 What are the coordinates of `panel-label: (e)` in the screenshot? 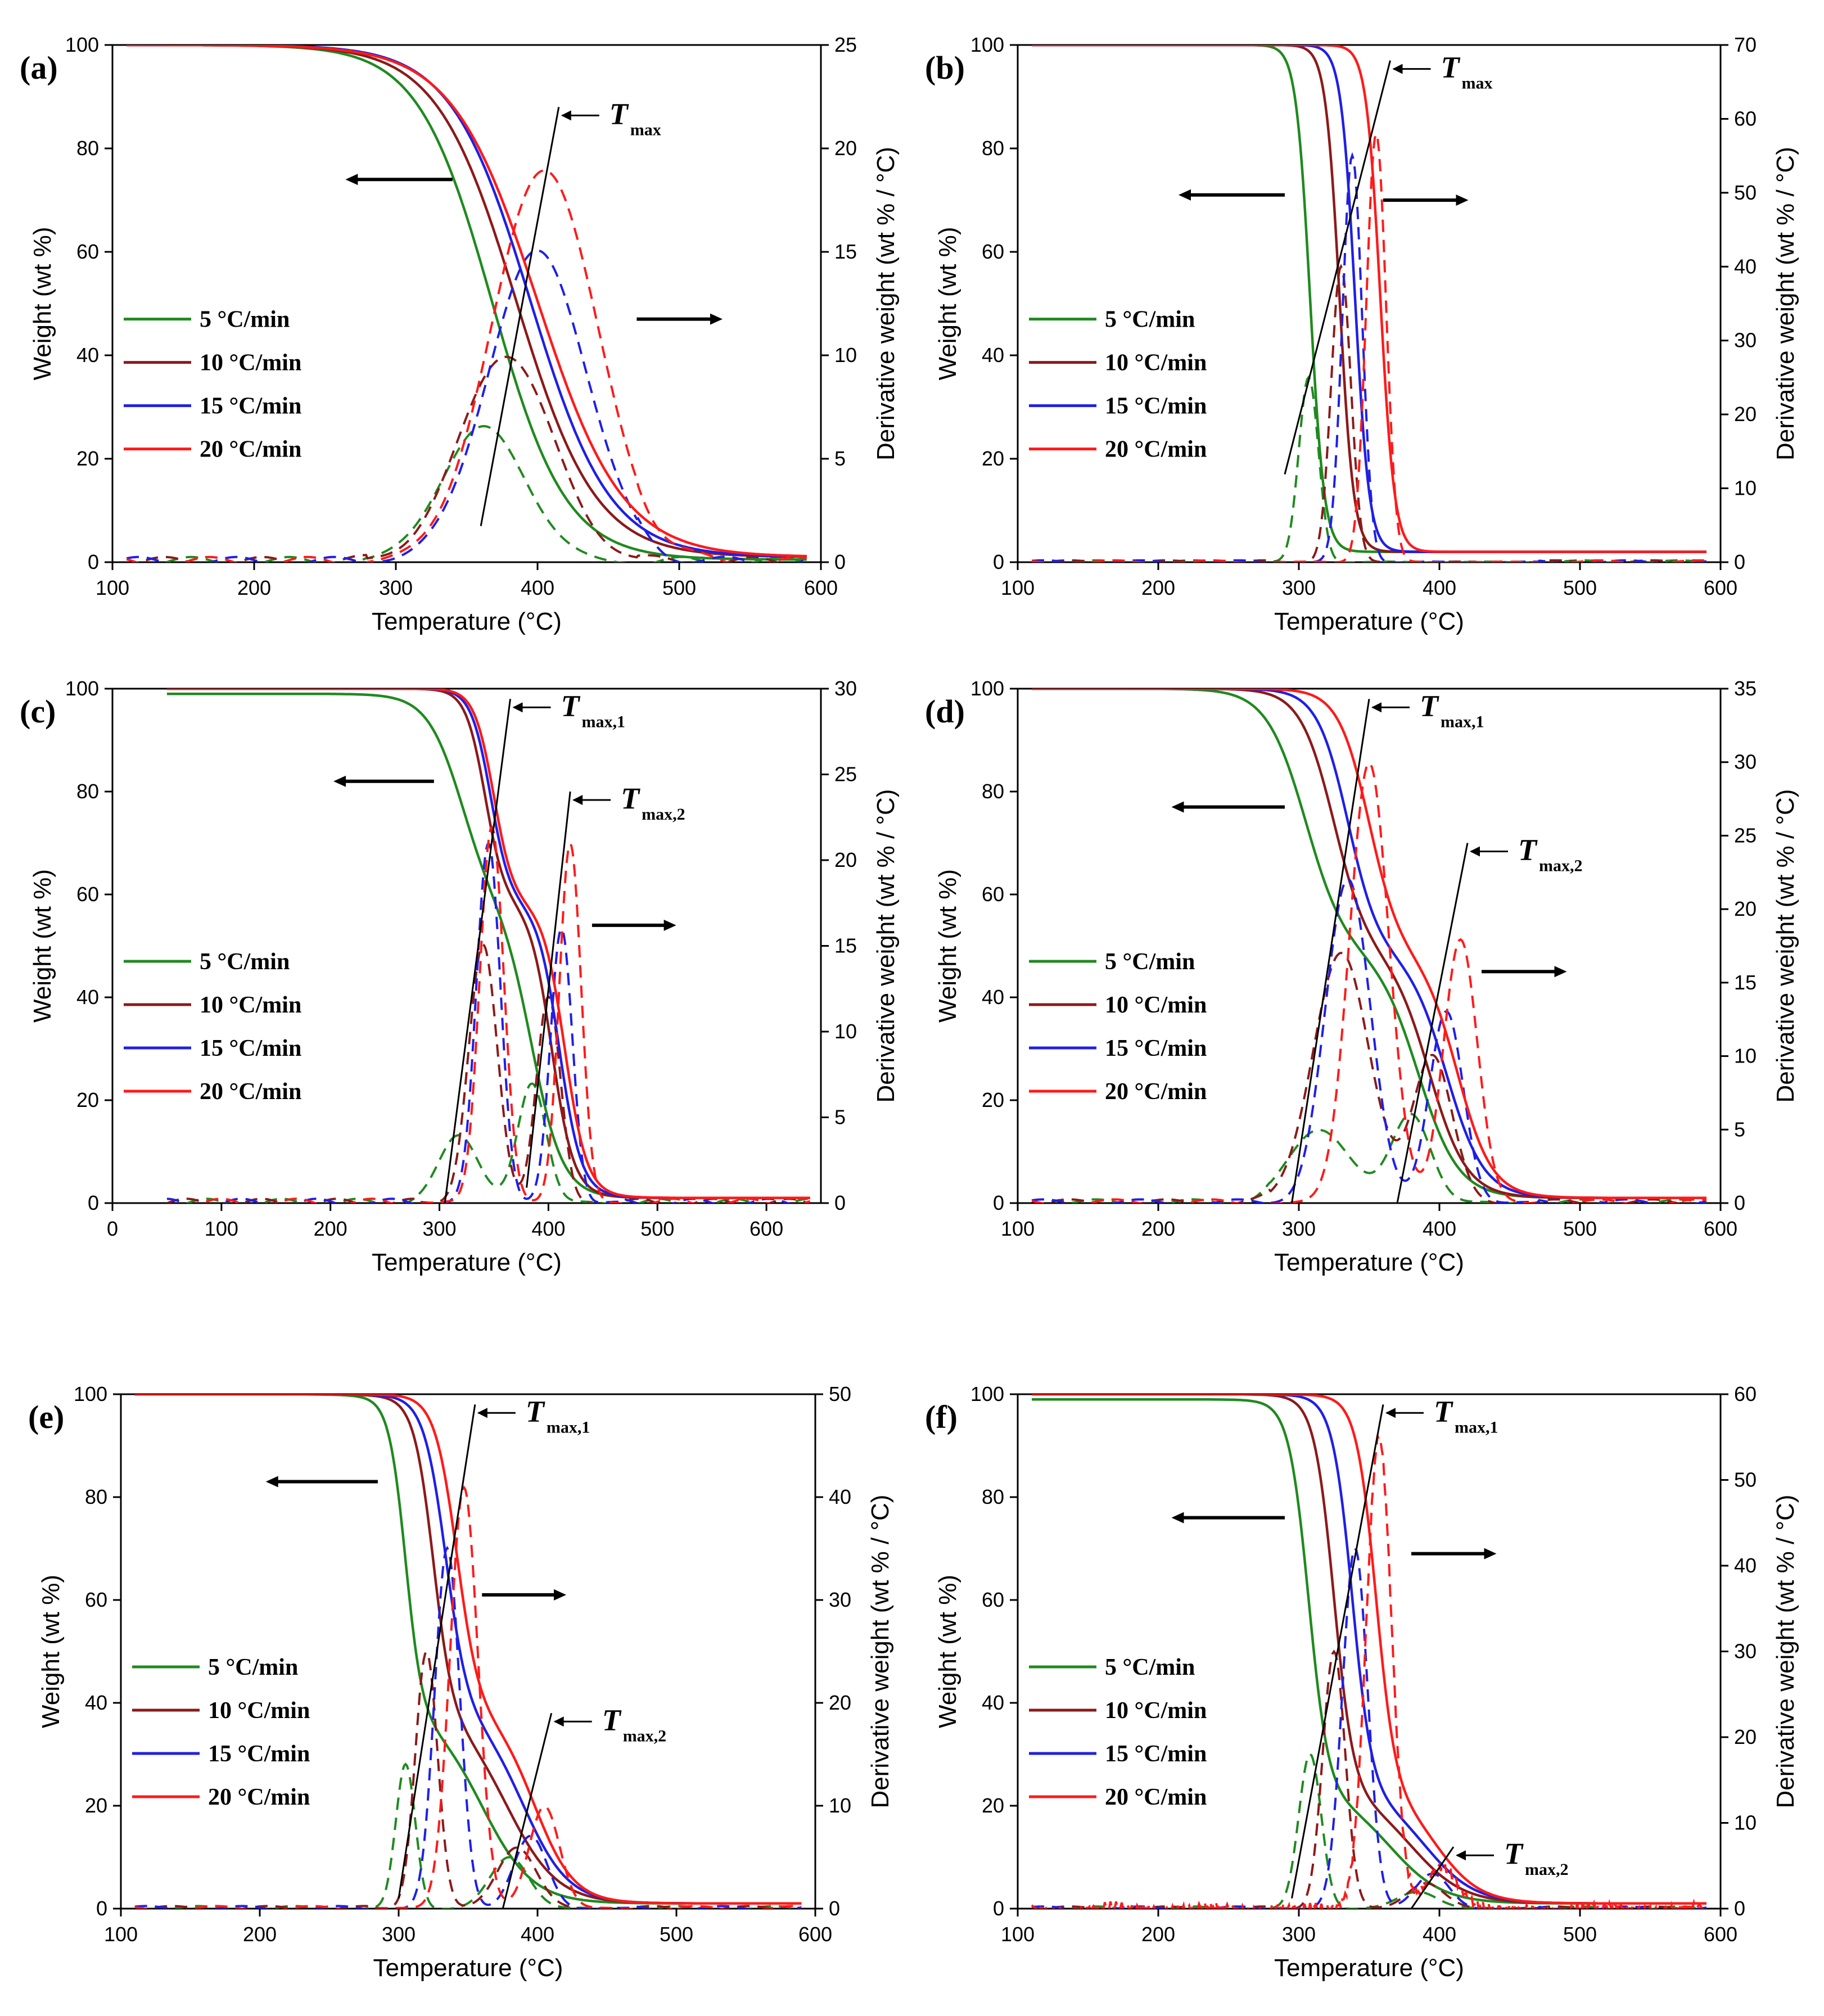 It's located at (46, 1417).